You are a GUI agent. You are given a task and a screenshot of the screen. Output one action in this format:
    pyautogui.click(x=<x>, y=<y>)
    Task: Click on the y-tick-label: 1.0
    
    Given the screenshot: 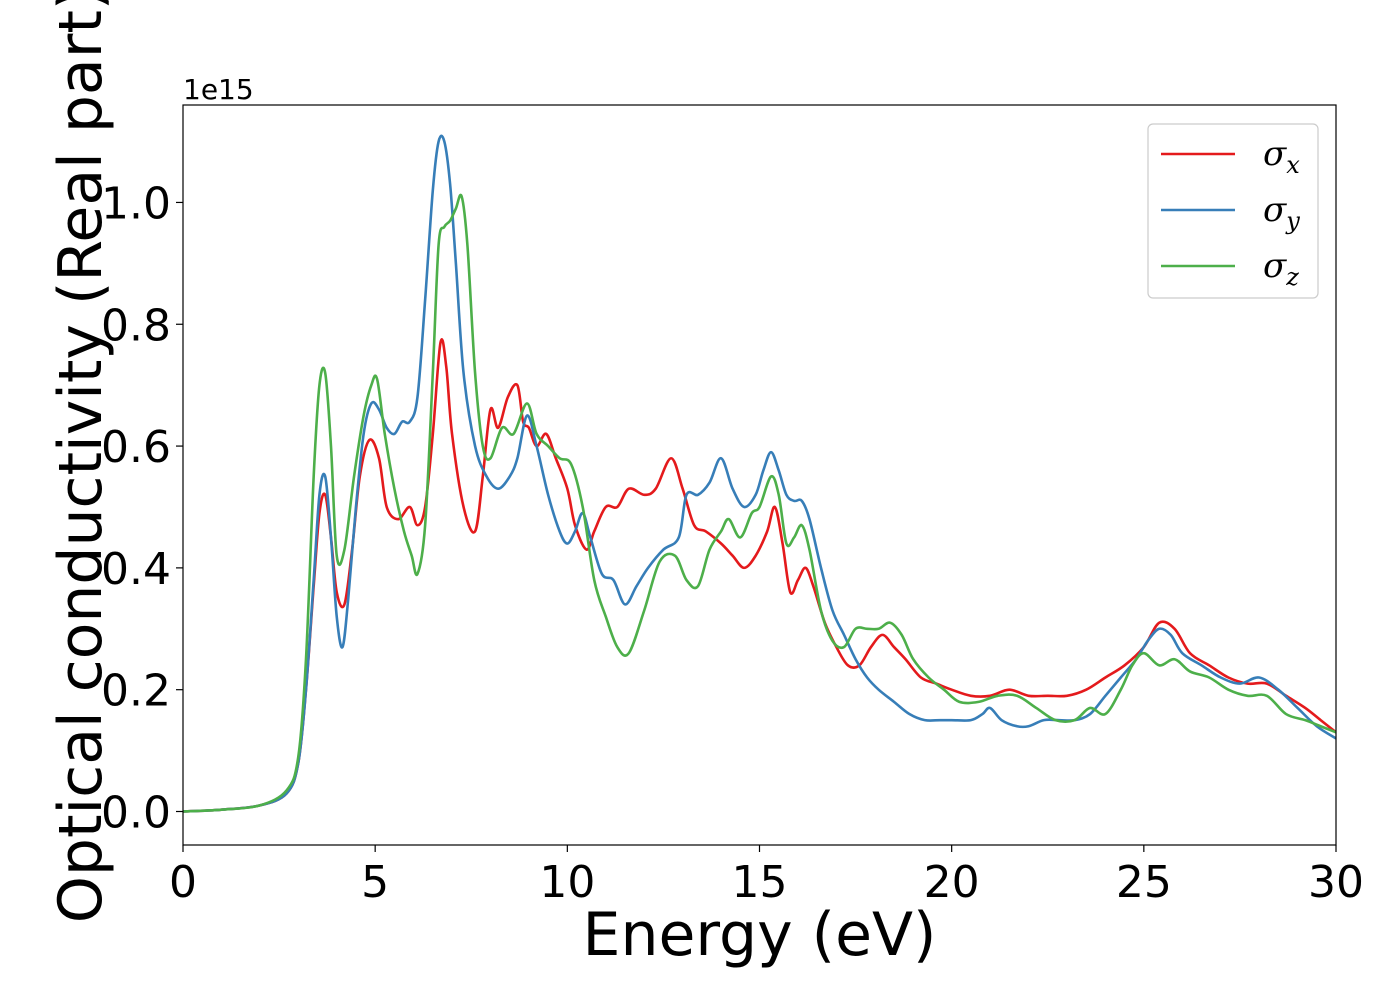 What is the action you would take?
    pyautogui.click(x=136, y=203)
    